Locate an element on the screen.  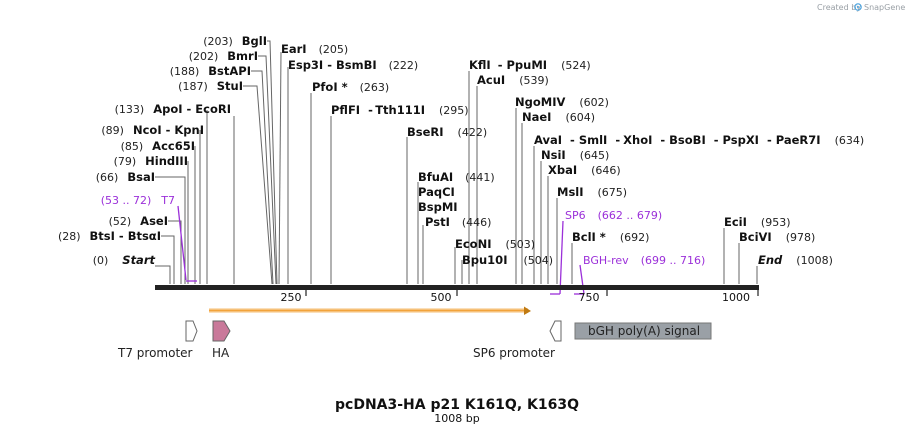
primer-sp6-label: SP6 (662 .. 679) is located at coordinates (613, 215).